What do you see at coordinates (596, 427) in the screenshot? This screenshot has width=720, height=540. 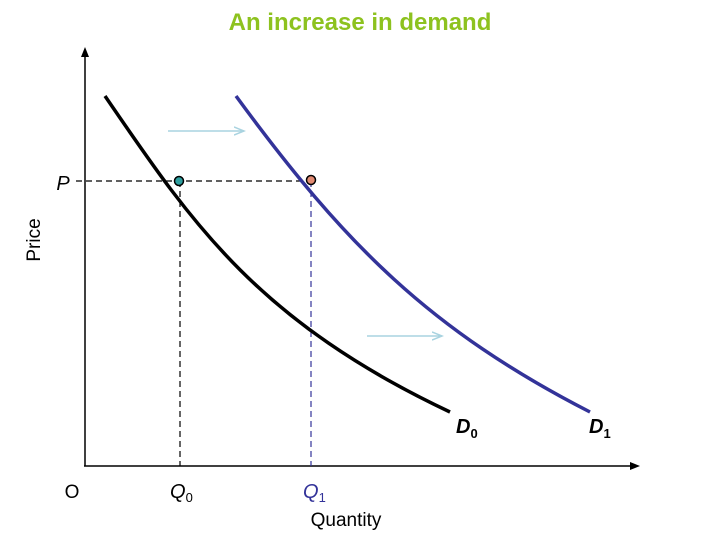 I see `d1-letter: D` at bounding box center [596, 427].